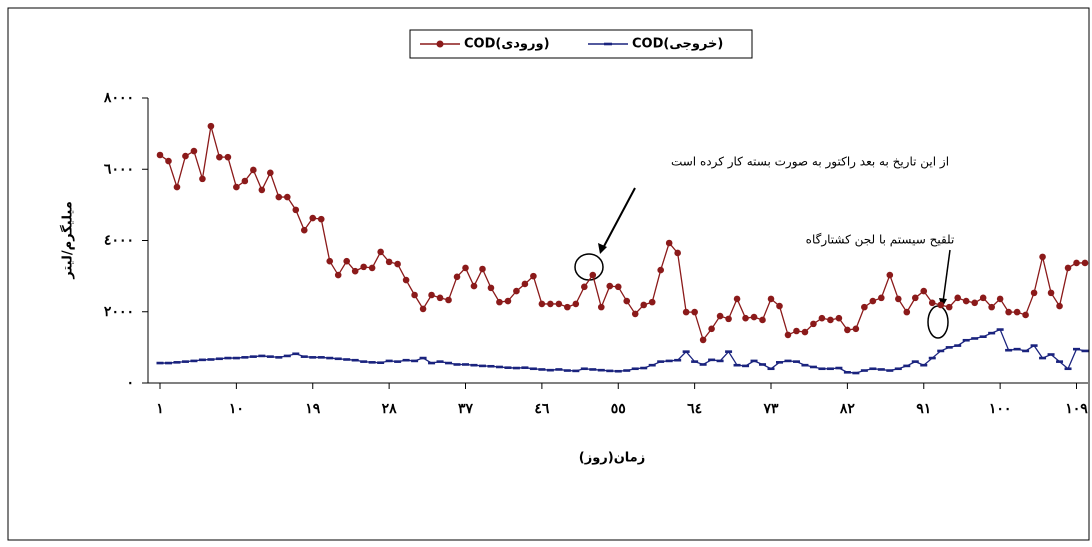 The width and height of the screenshot is (1092, 547). I want to click on y-tick-label: ٨٠٠٠, so click(118, 98).